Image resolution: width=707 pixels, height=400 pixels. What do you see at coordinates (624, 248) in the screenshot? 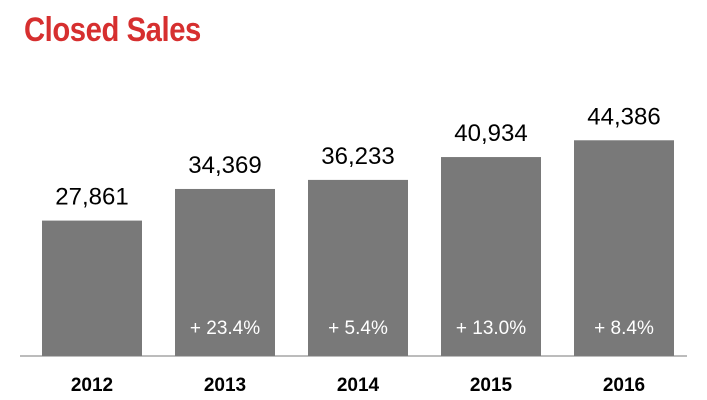
I see `bar-2016` at bounding box center [624, 248].